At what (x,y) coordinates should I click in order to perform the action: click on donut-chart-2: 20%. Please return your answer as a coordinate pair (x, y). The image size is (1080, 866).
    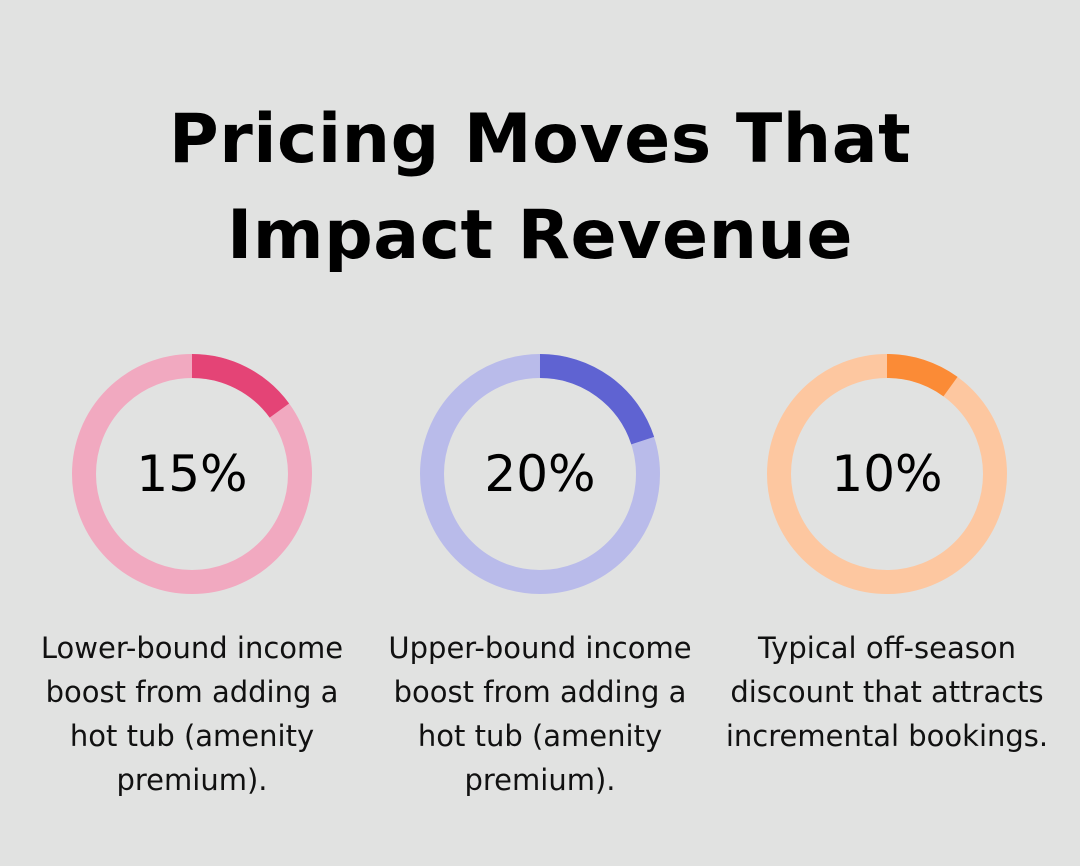
    Looking at the image, I should click on (540, 474).